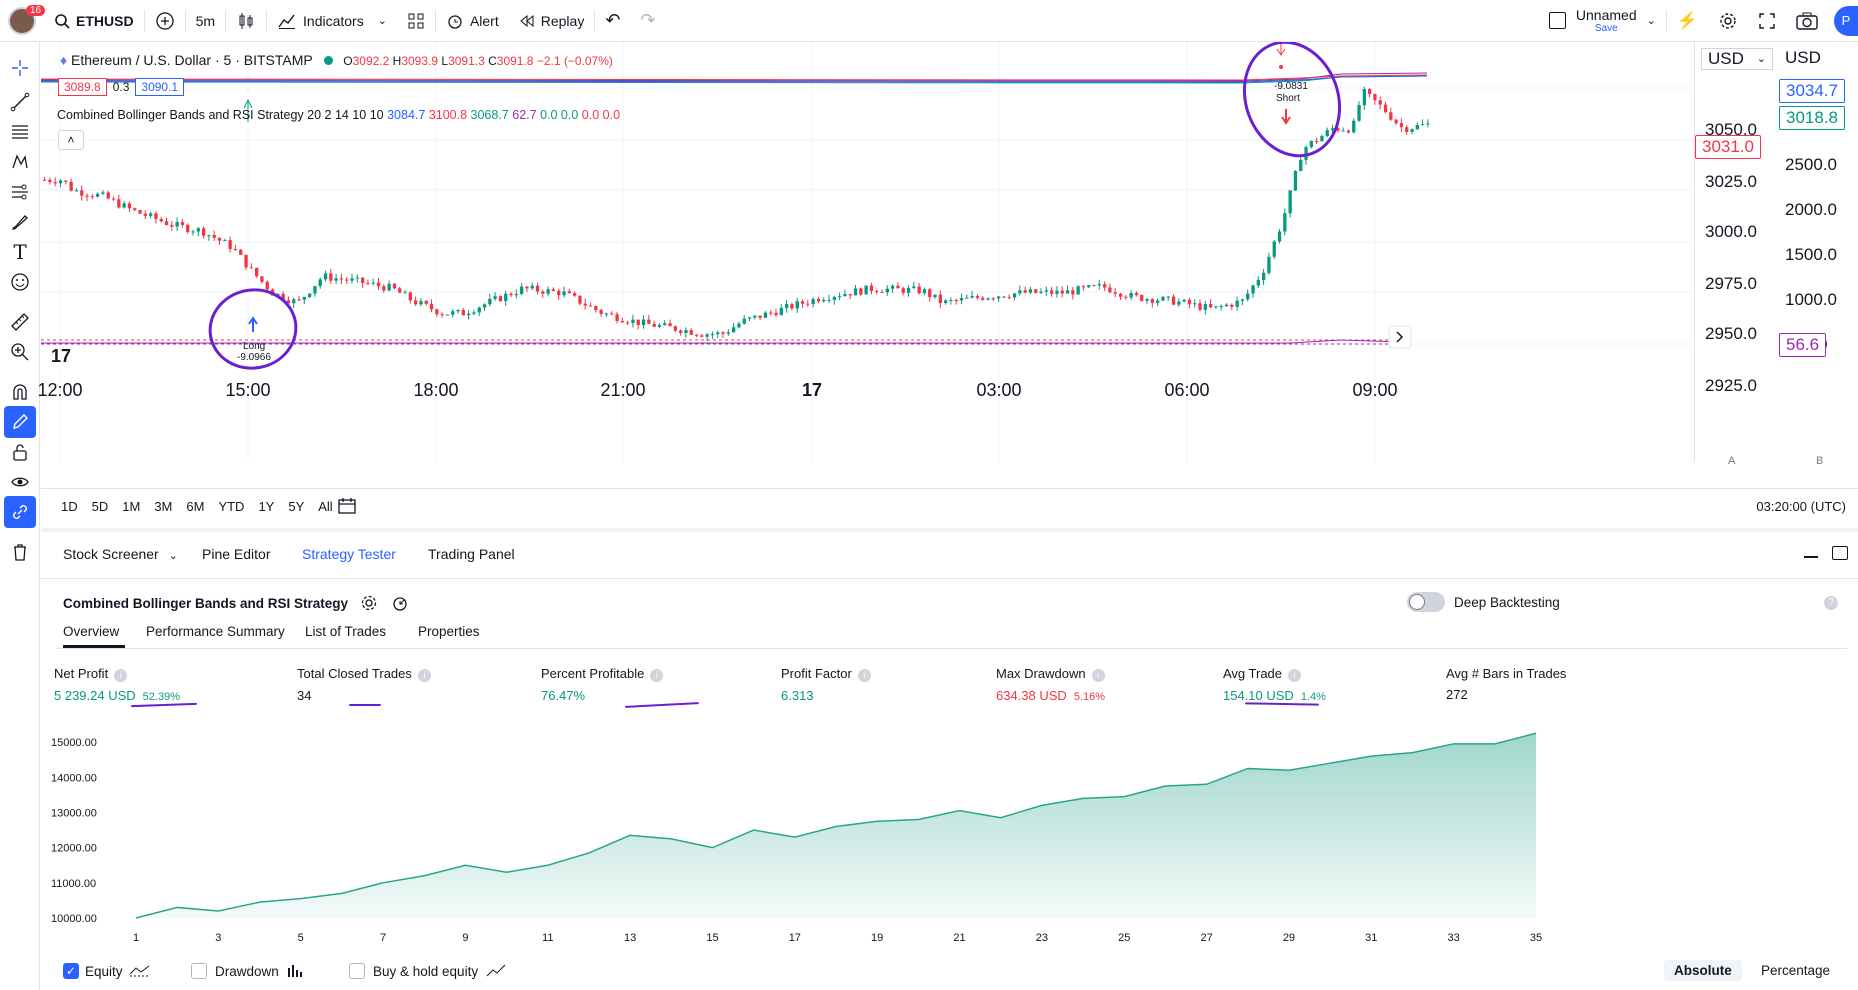  Describe the element at coordinates (20, 162) in the screenshot. I see `pattern-tool` at that location.